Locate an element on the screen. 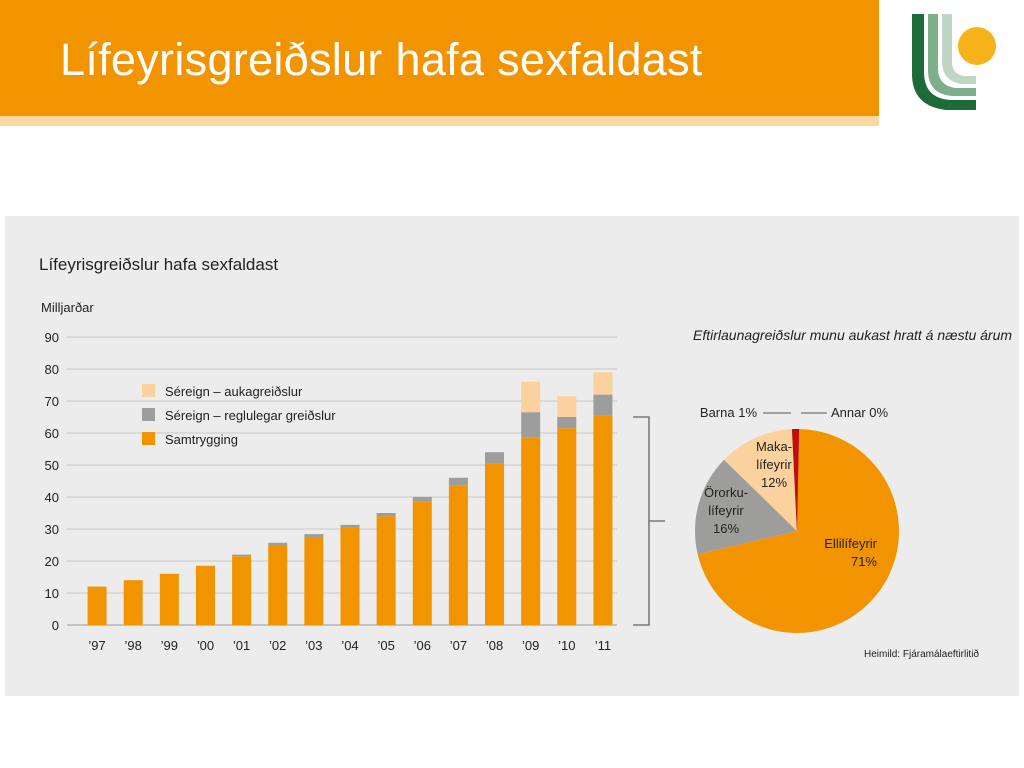 The width and height of the screenshot is (1024, 768). x-tick-label: ’00 is located at coordinates (205, 645).